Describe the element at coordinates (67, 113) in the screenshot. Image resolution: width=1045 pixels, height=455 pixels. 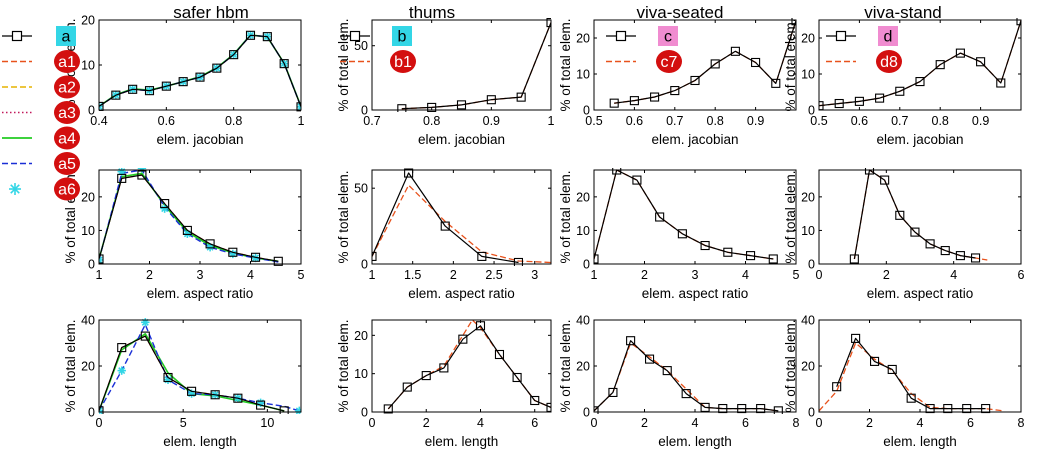
I see `legend-label: a3` at that location.